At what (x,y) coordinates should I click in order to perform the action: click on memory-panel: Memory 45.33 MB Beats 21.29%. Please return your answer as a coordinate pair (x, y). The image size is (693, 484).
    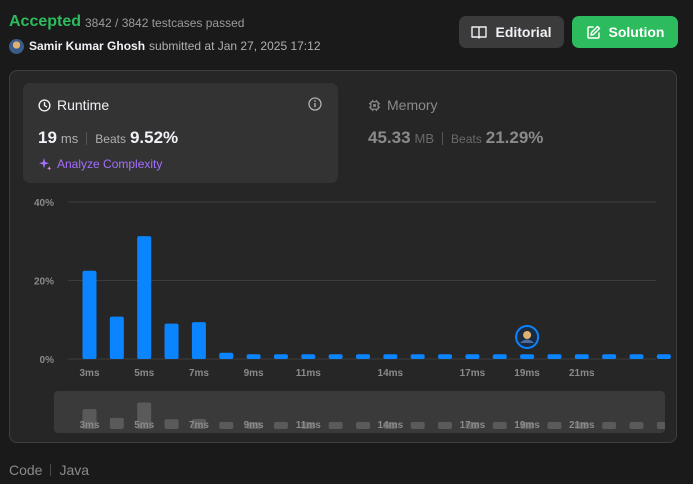
    Looking at the image, I should click on (503, 133).